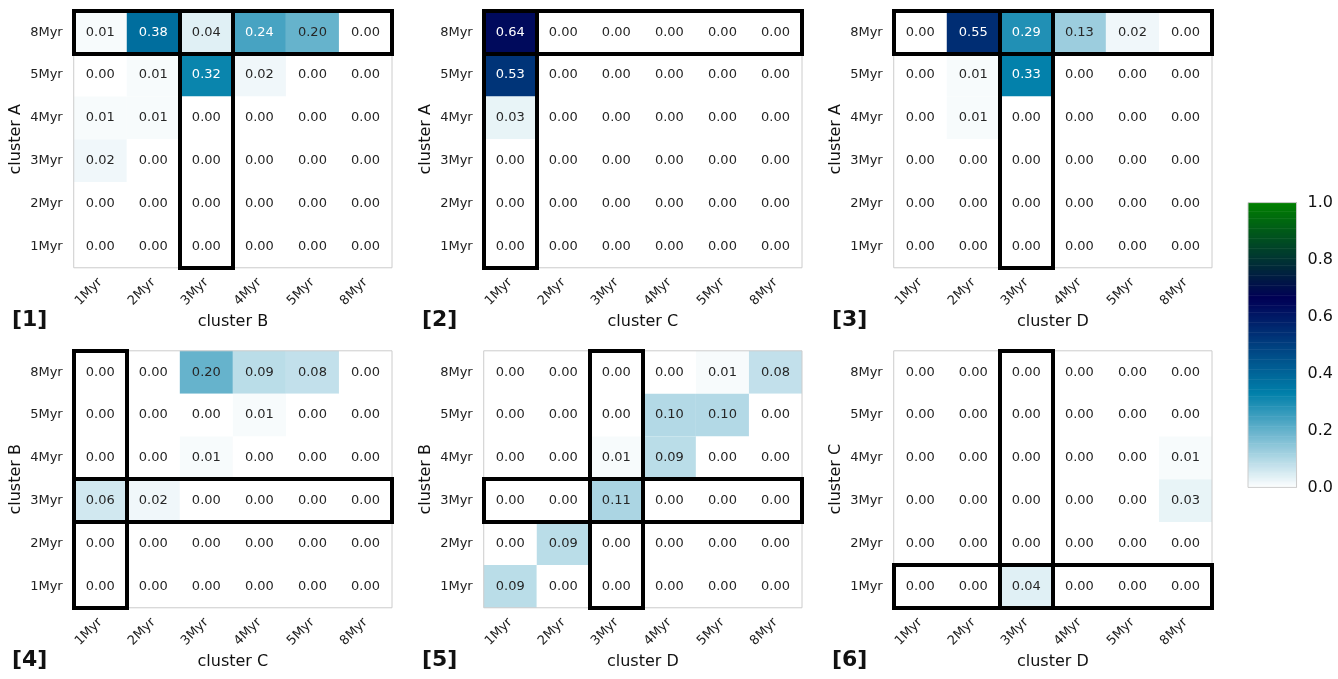  Describe the element at coordinates (457, 414) in the screenshot. I see `y-tick-label: 5Myr` at that location.